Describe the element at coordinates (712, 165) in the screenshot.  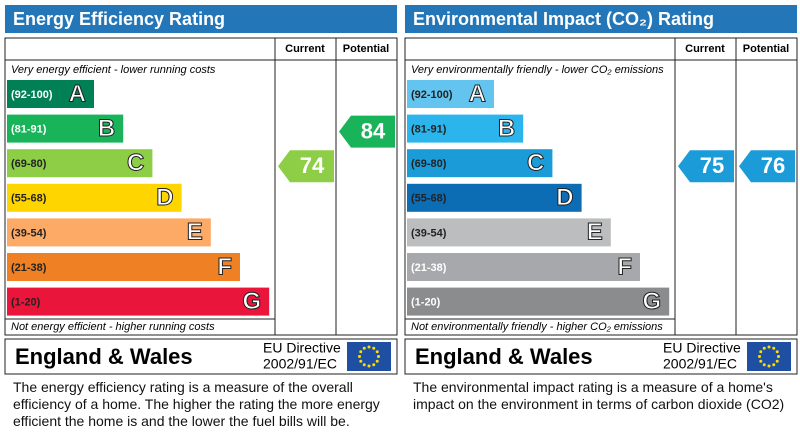
I see `rating-value: 75` at that location.